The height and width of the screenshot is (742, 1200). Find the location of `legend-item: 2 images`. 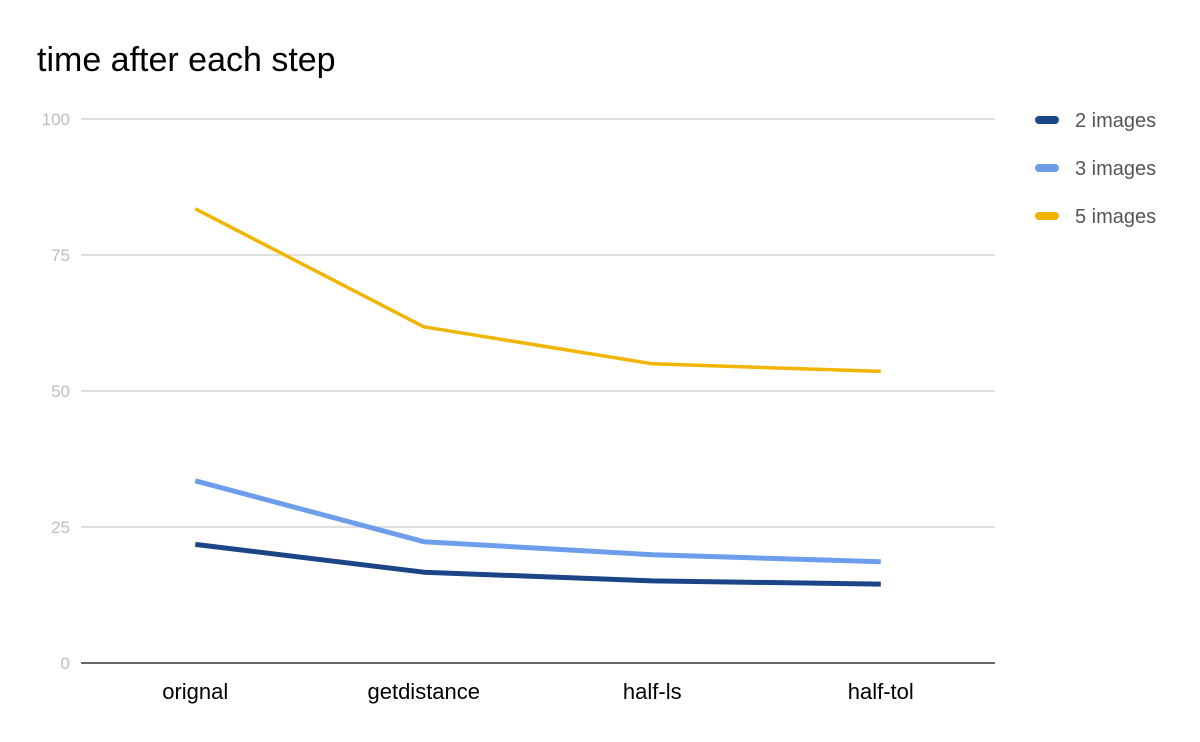

legend-item: 2 images is located at coordinates (1095, 121).